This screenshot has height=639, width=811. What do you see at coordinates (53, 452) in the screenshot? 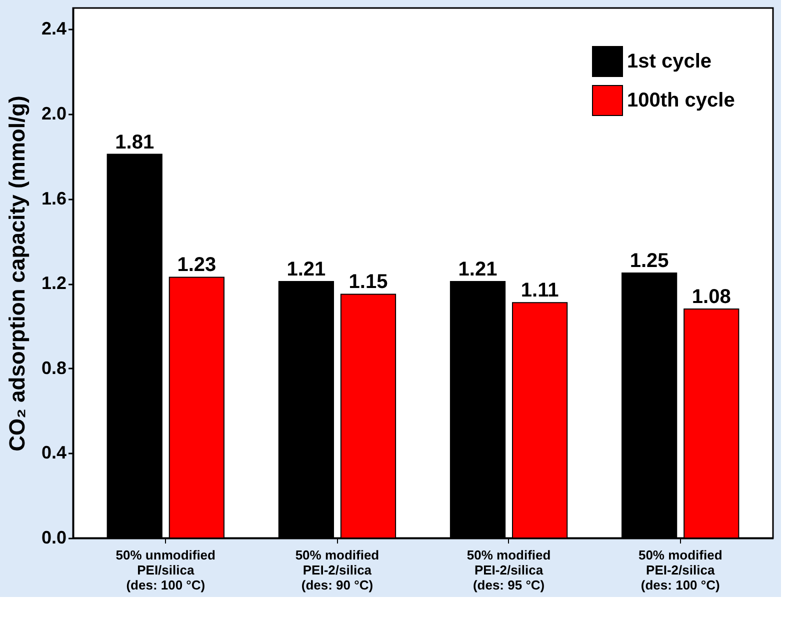
I see `y-tick-label: 0.4` at bounding box center [53, 452].